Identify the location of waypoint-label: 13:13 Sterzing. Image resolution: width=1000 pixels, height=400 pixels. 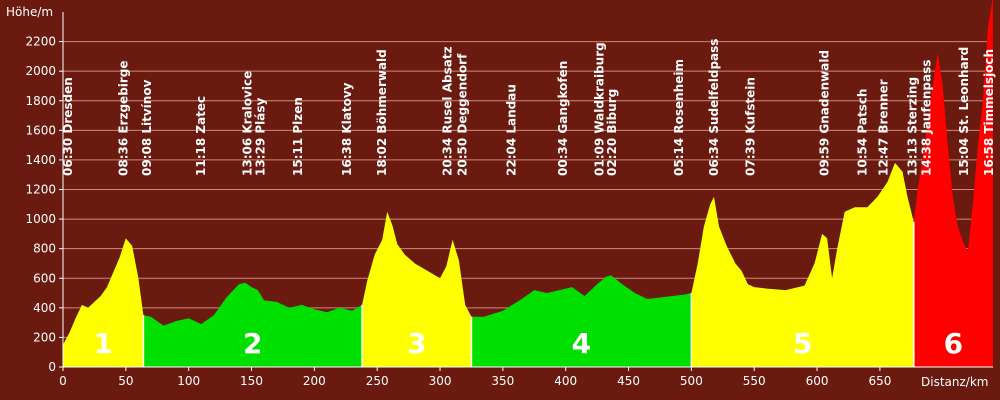
(913, 126).